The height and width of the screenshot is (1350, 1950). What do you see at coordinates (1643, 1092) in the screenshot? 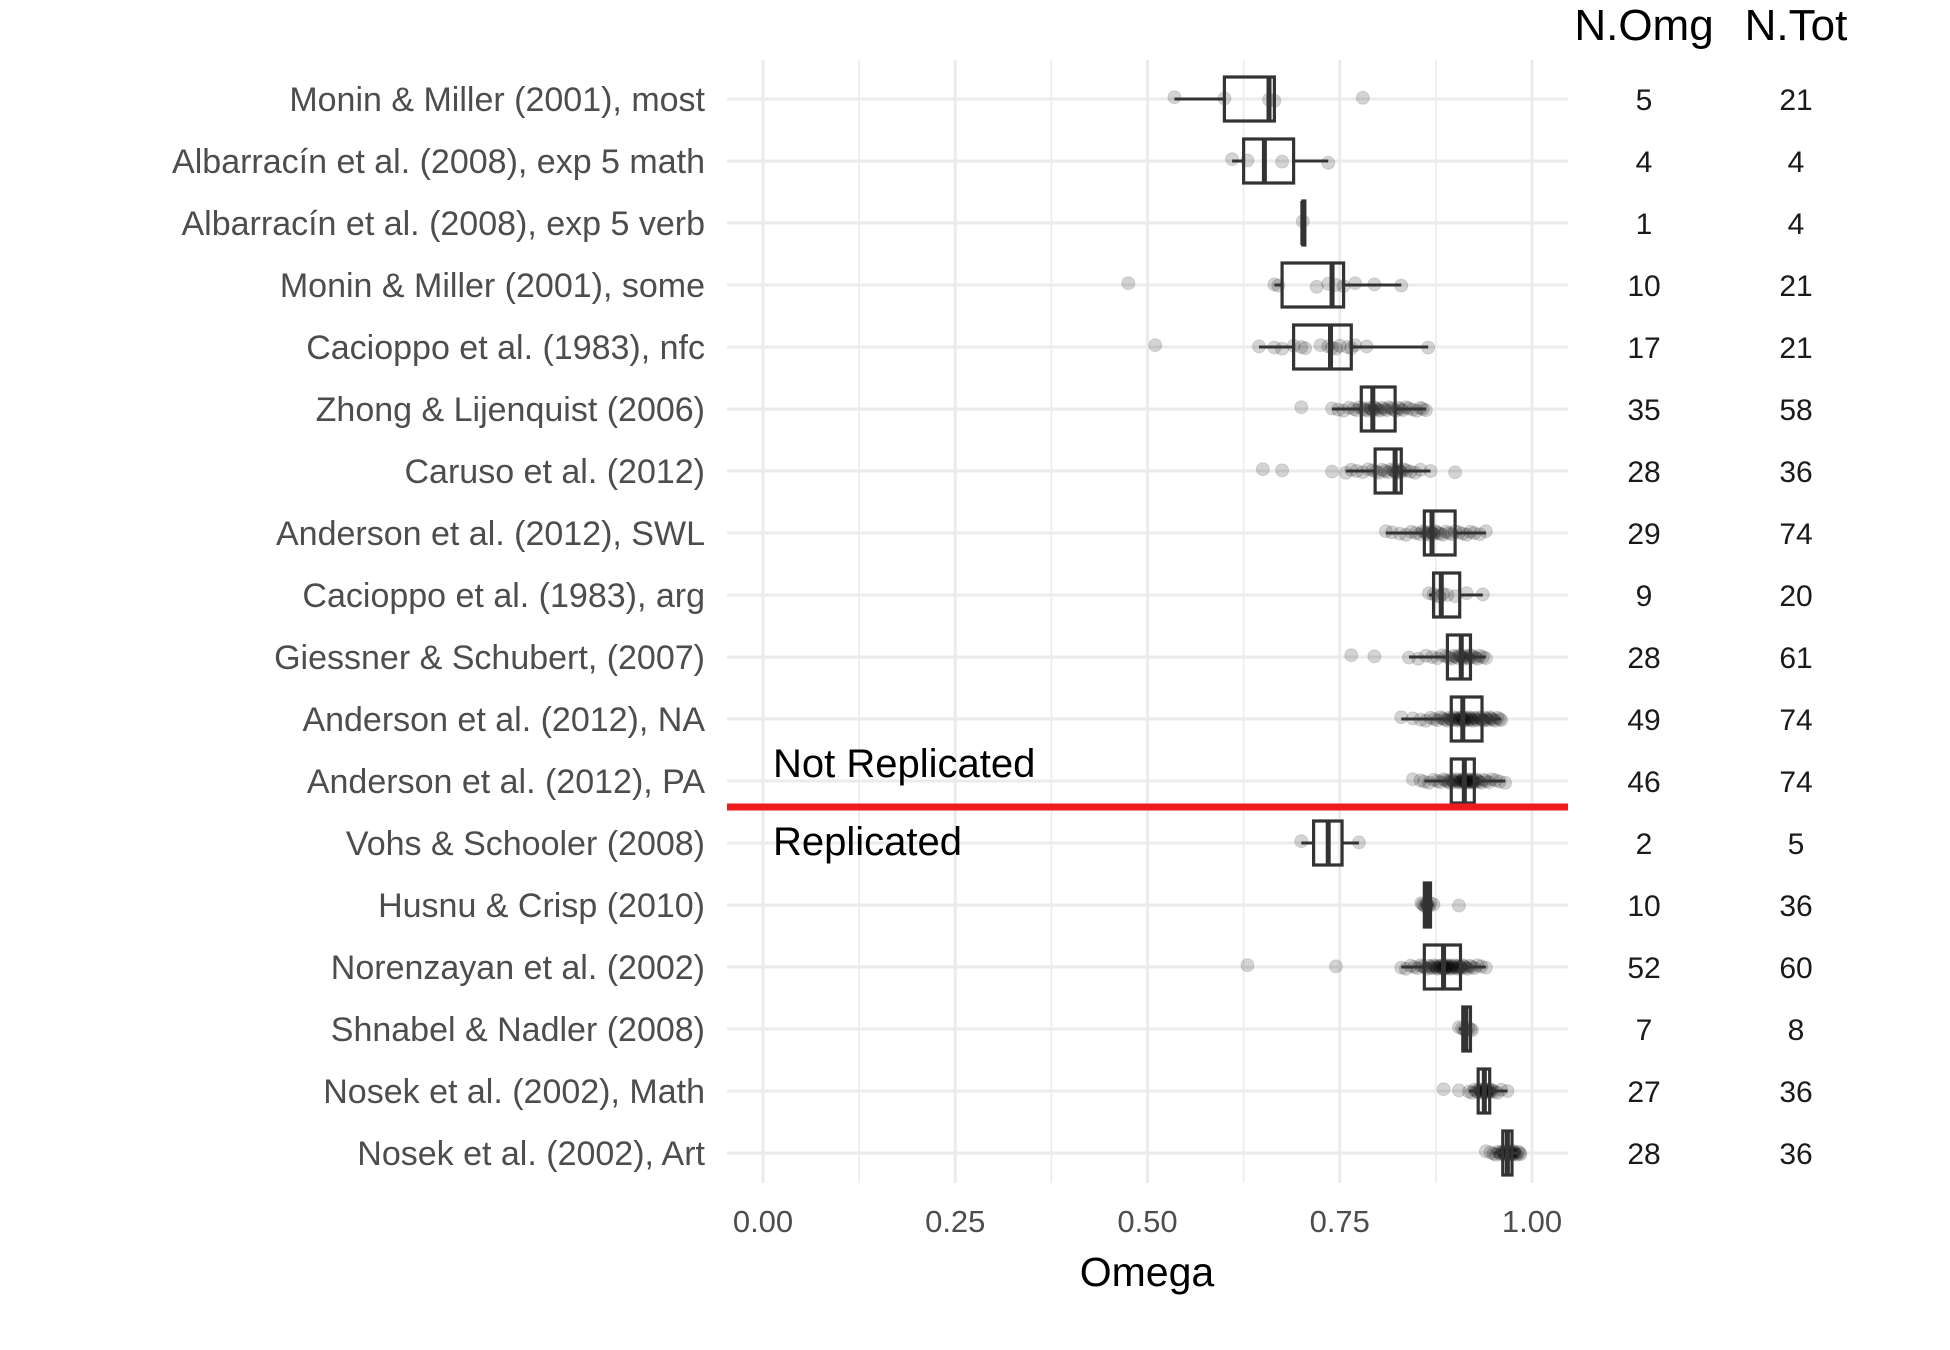
I see `n-omg-value: 27` at bounding box center [1643, 1092].